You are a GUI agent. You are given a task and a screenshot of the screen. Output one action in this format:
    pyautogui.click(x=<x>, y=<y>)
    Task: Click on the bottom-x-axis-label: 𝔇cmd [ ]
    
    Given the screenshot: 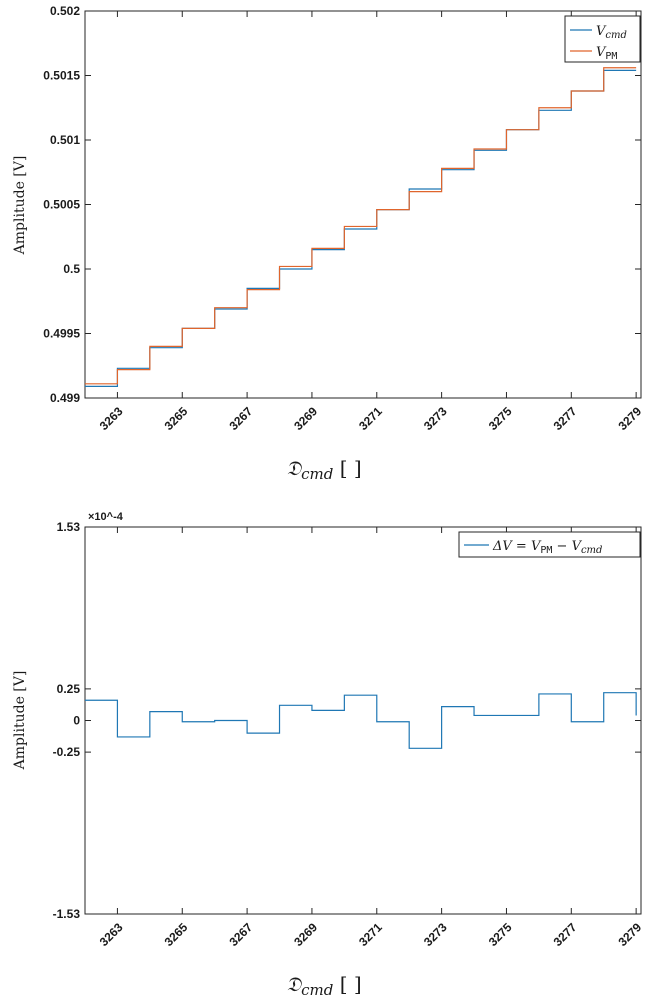 What is the action you would take?
    pyautogui.click(x=323, y=985)
    